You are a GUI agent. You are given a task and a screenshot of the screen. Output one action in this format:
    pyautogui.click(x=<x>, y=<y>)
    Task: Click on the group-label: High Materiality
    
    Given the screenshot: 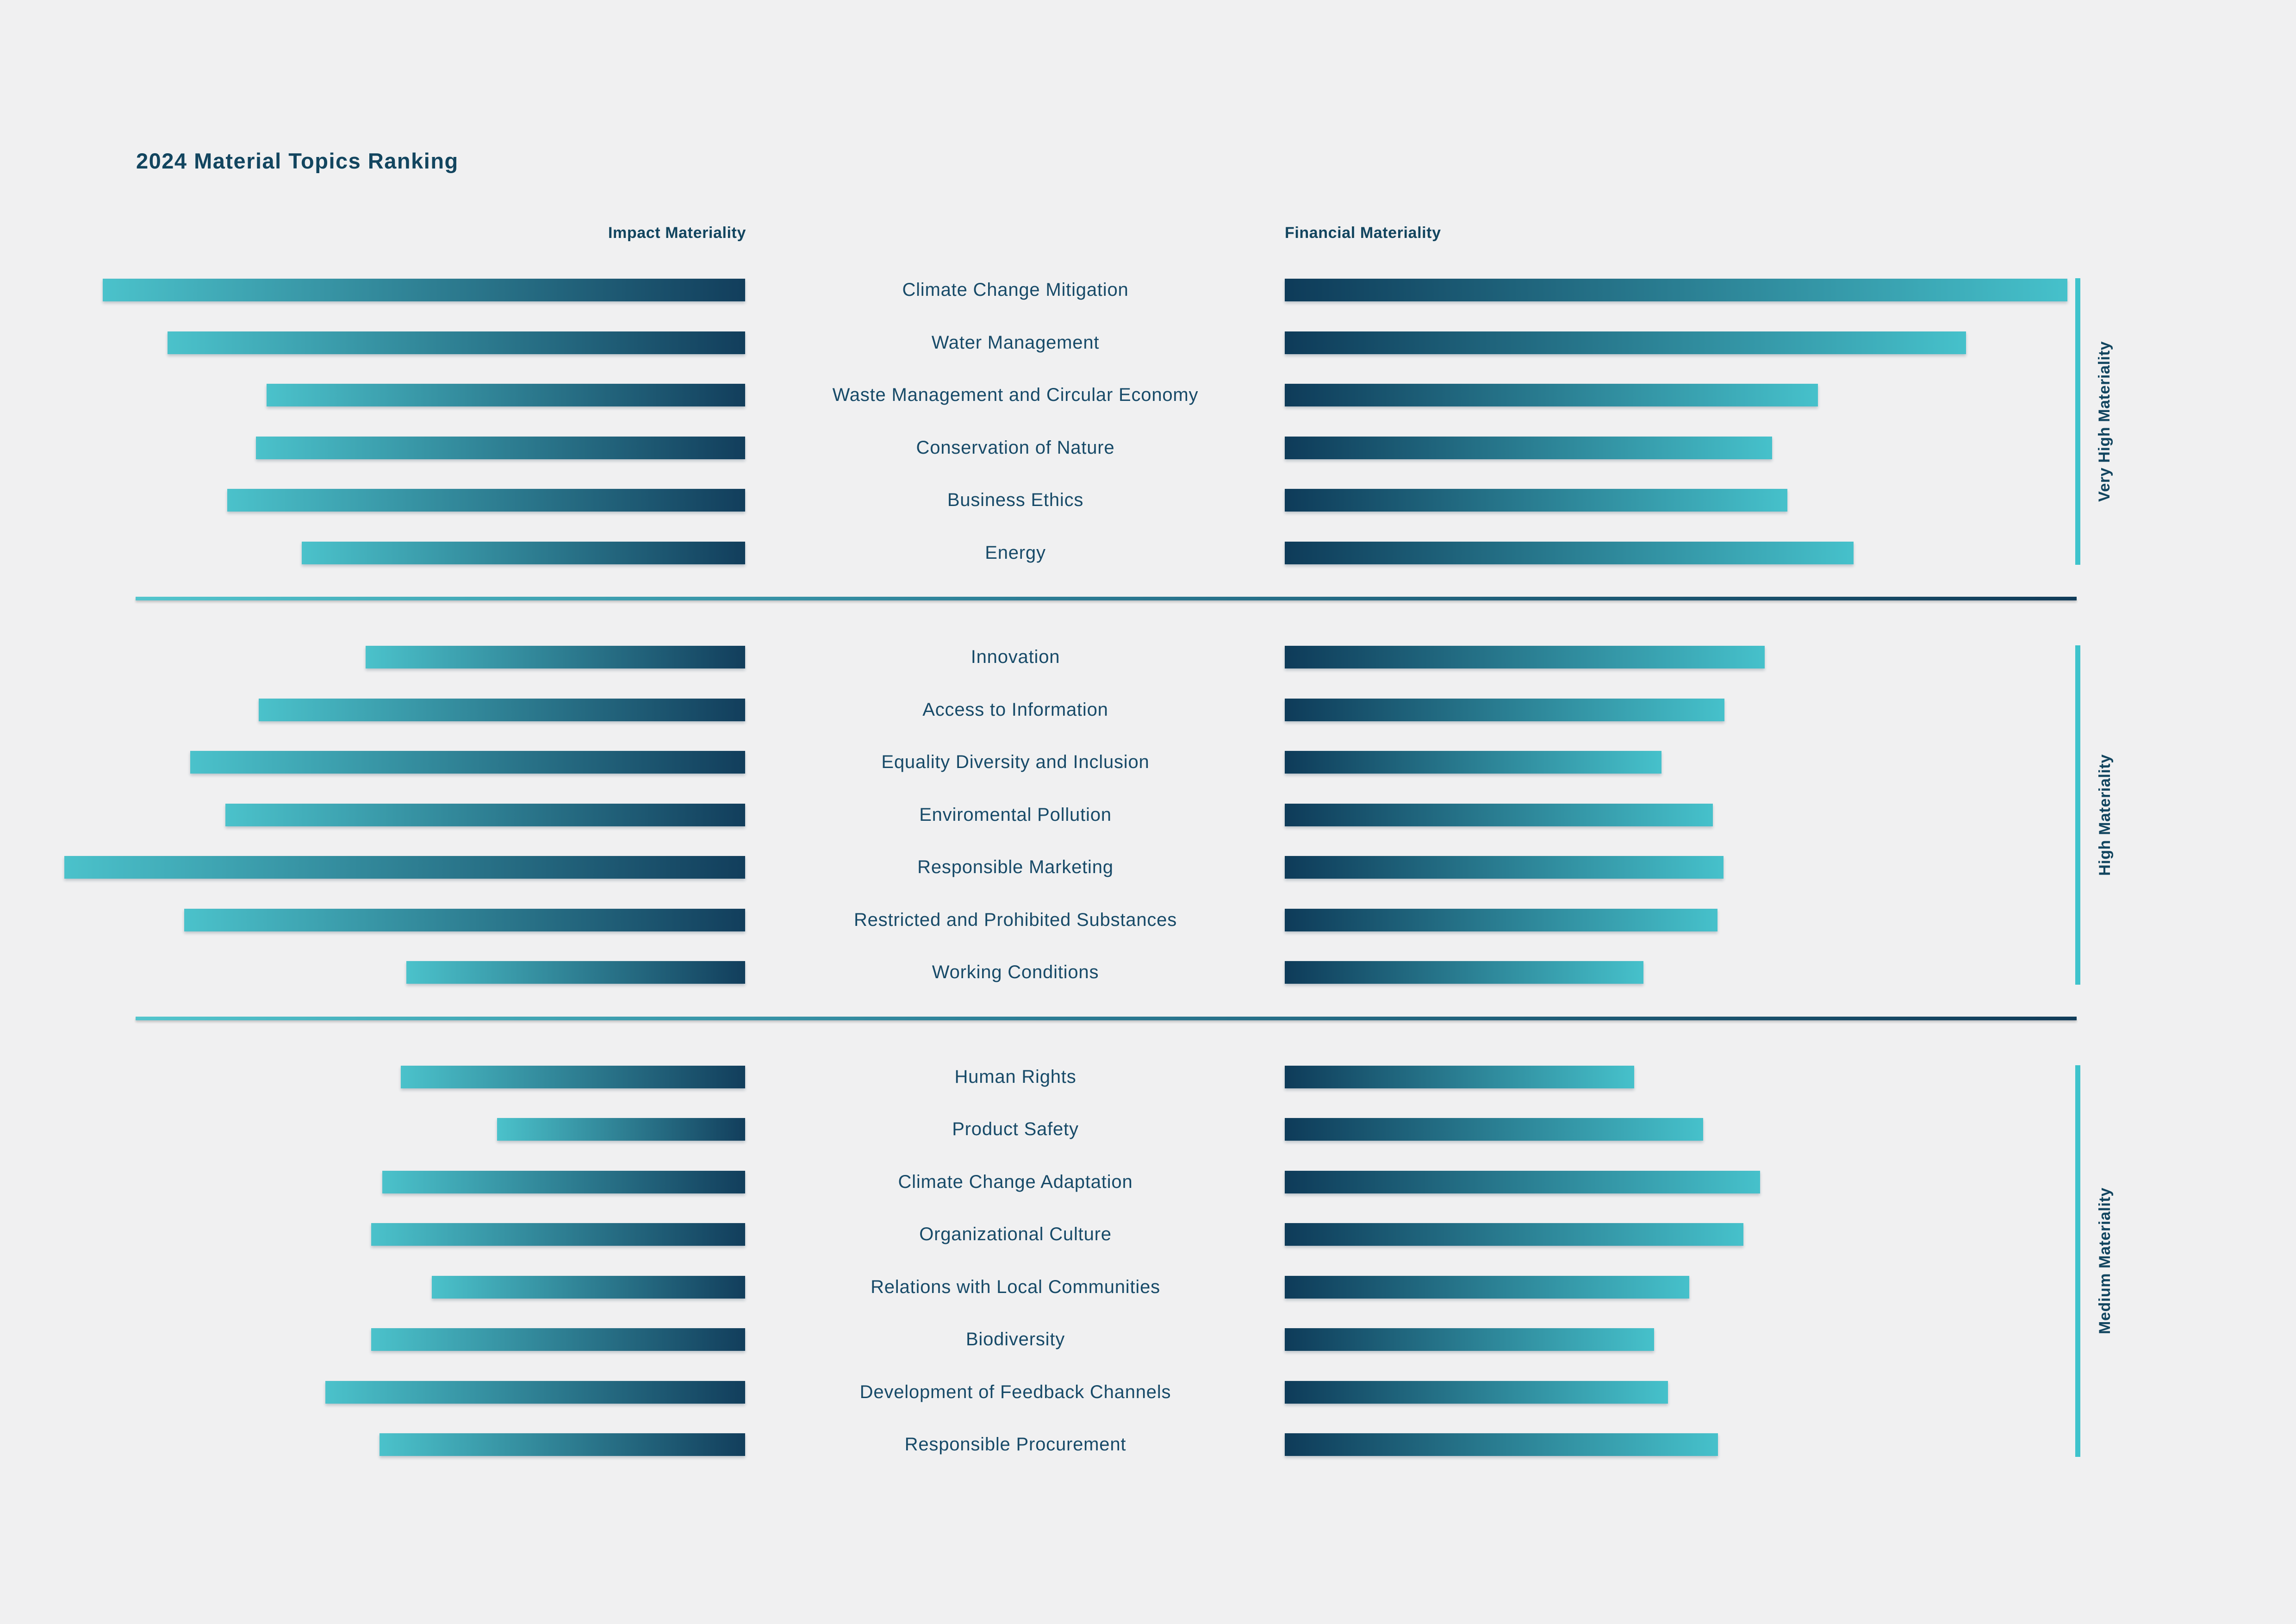 What is the action you would take?
    pyautogui.click(x=2105, y=815)
    